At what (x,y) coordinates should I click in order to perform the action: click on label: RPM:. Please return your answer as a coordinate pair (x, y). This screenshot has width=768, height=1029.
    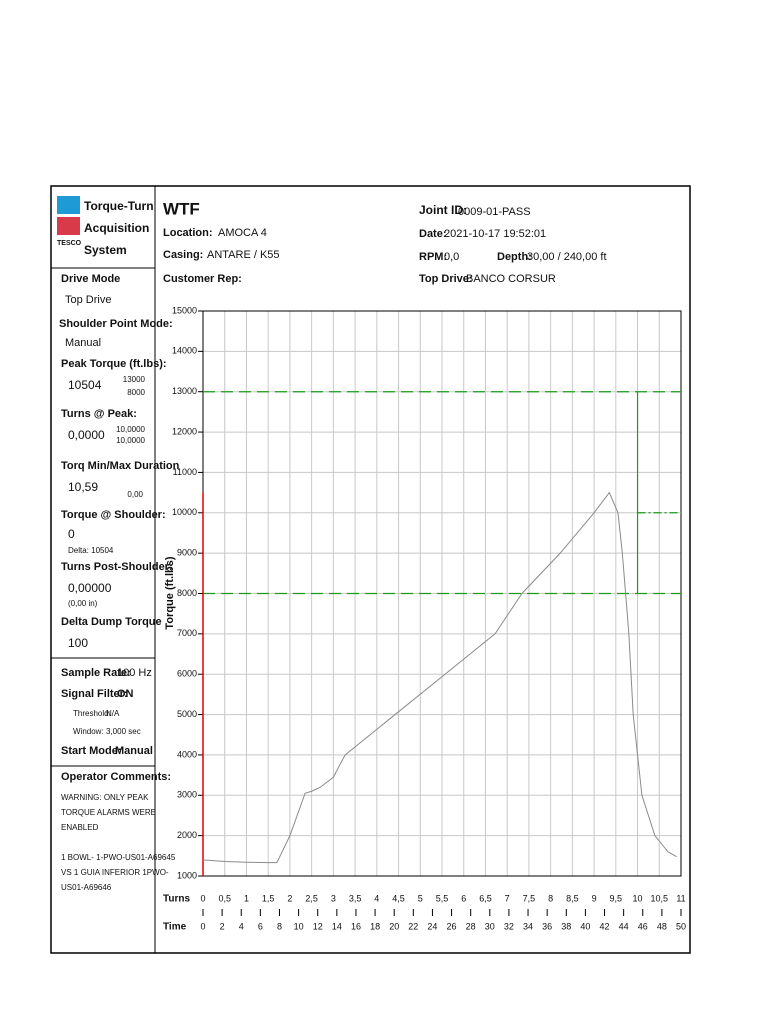
    Looking at the image, I should click on (433, 257).